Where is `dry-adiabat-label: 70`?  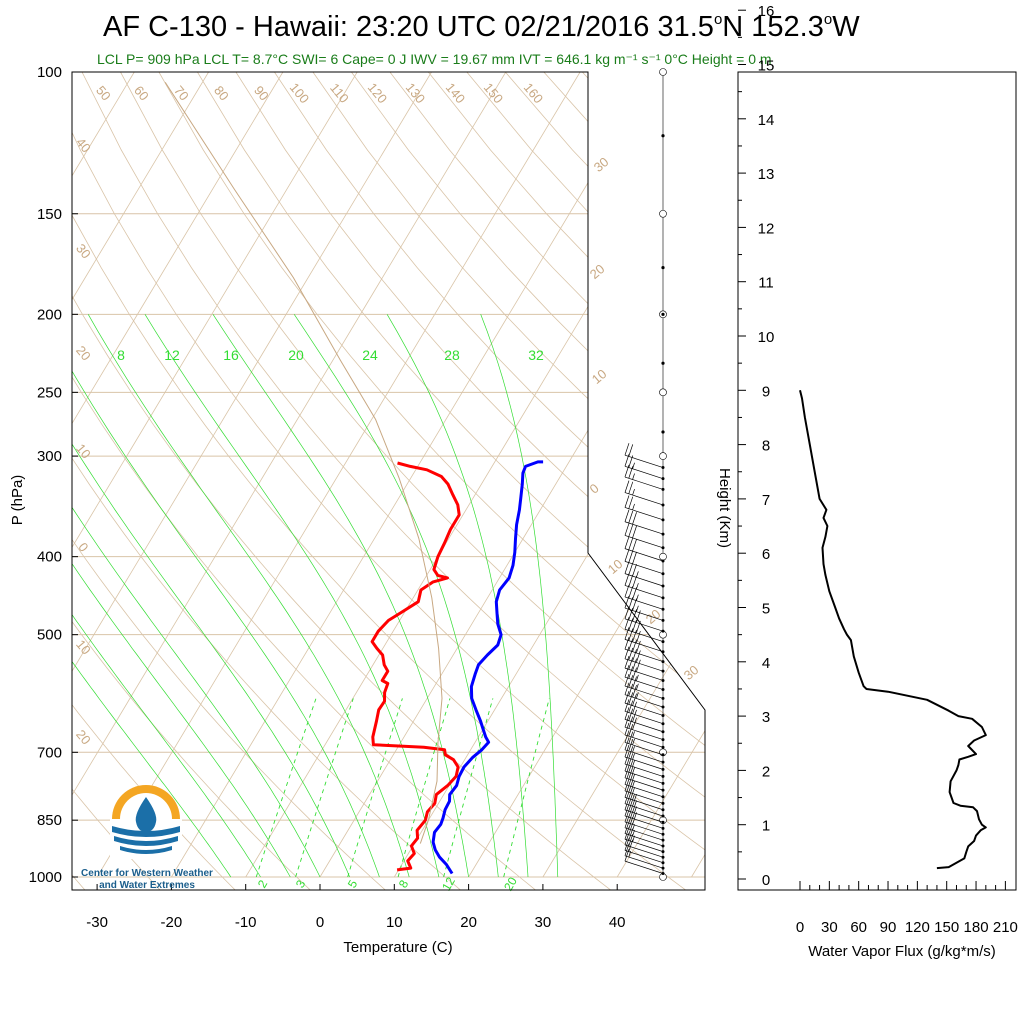 dry-adiabat-label: 70 is located at coordinates (181, 93).